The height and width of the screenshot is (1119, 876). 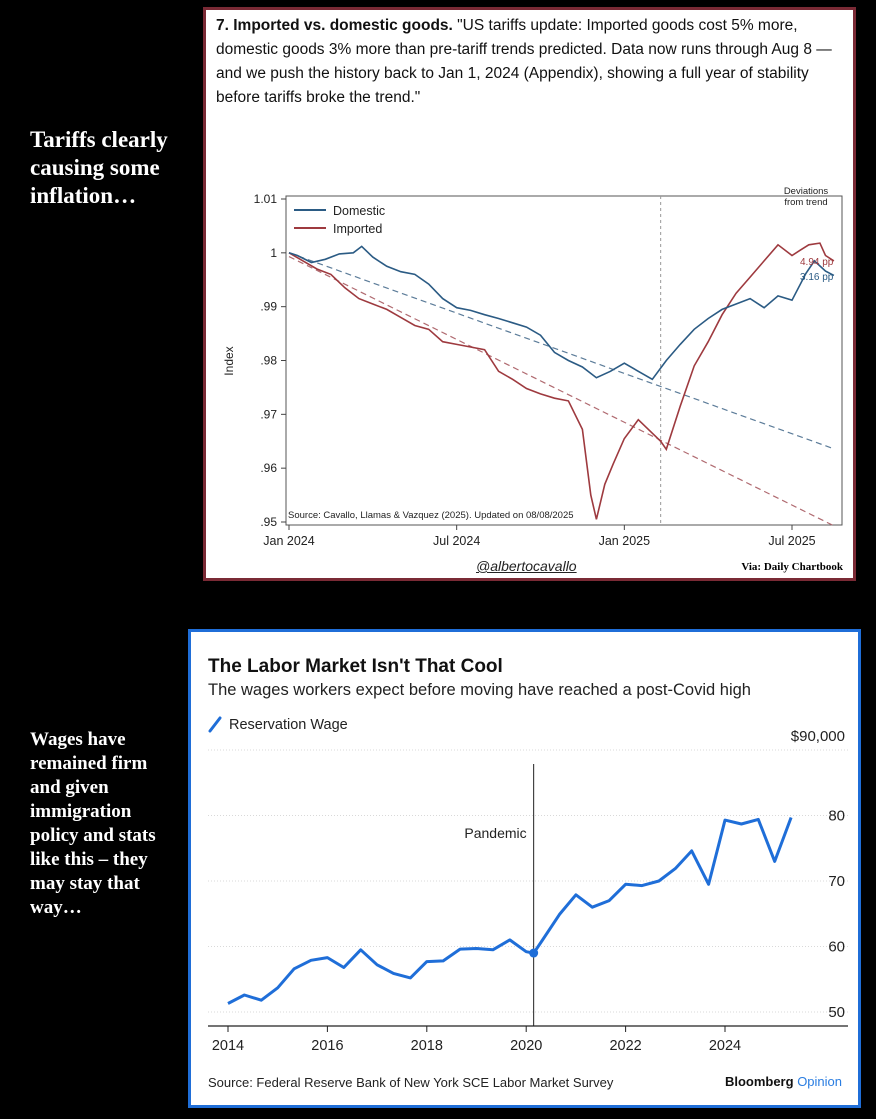 What do you see at coordinates (625, 1046) in the screenshot?
I see `x-tick-label: 2022` at bounding box center [625, 1046].